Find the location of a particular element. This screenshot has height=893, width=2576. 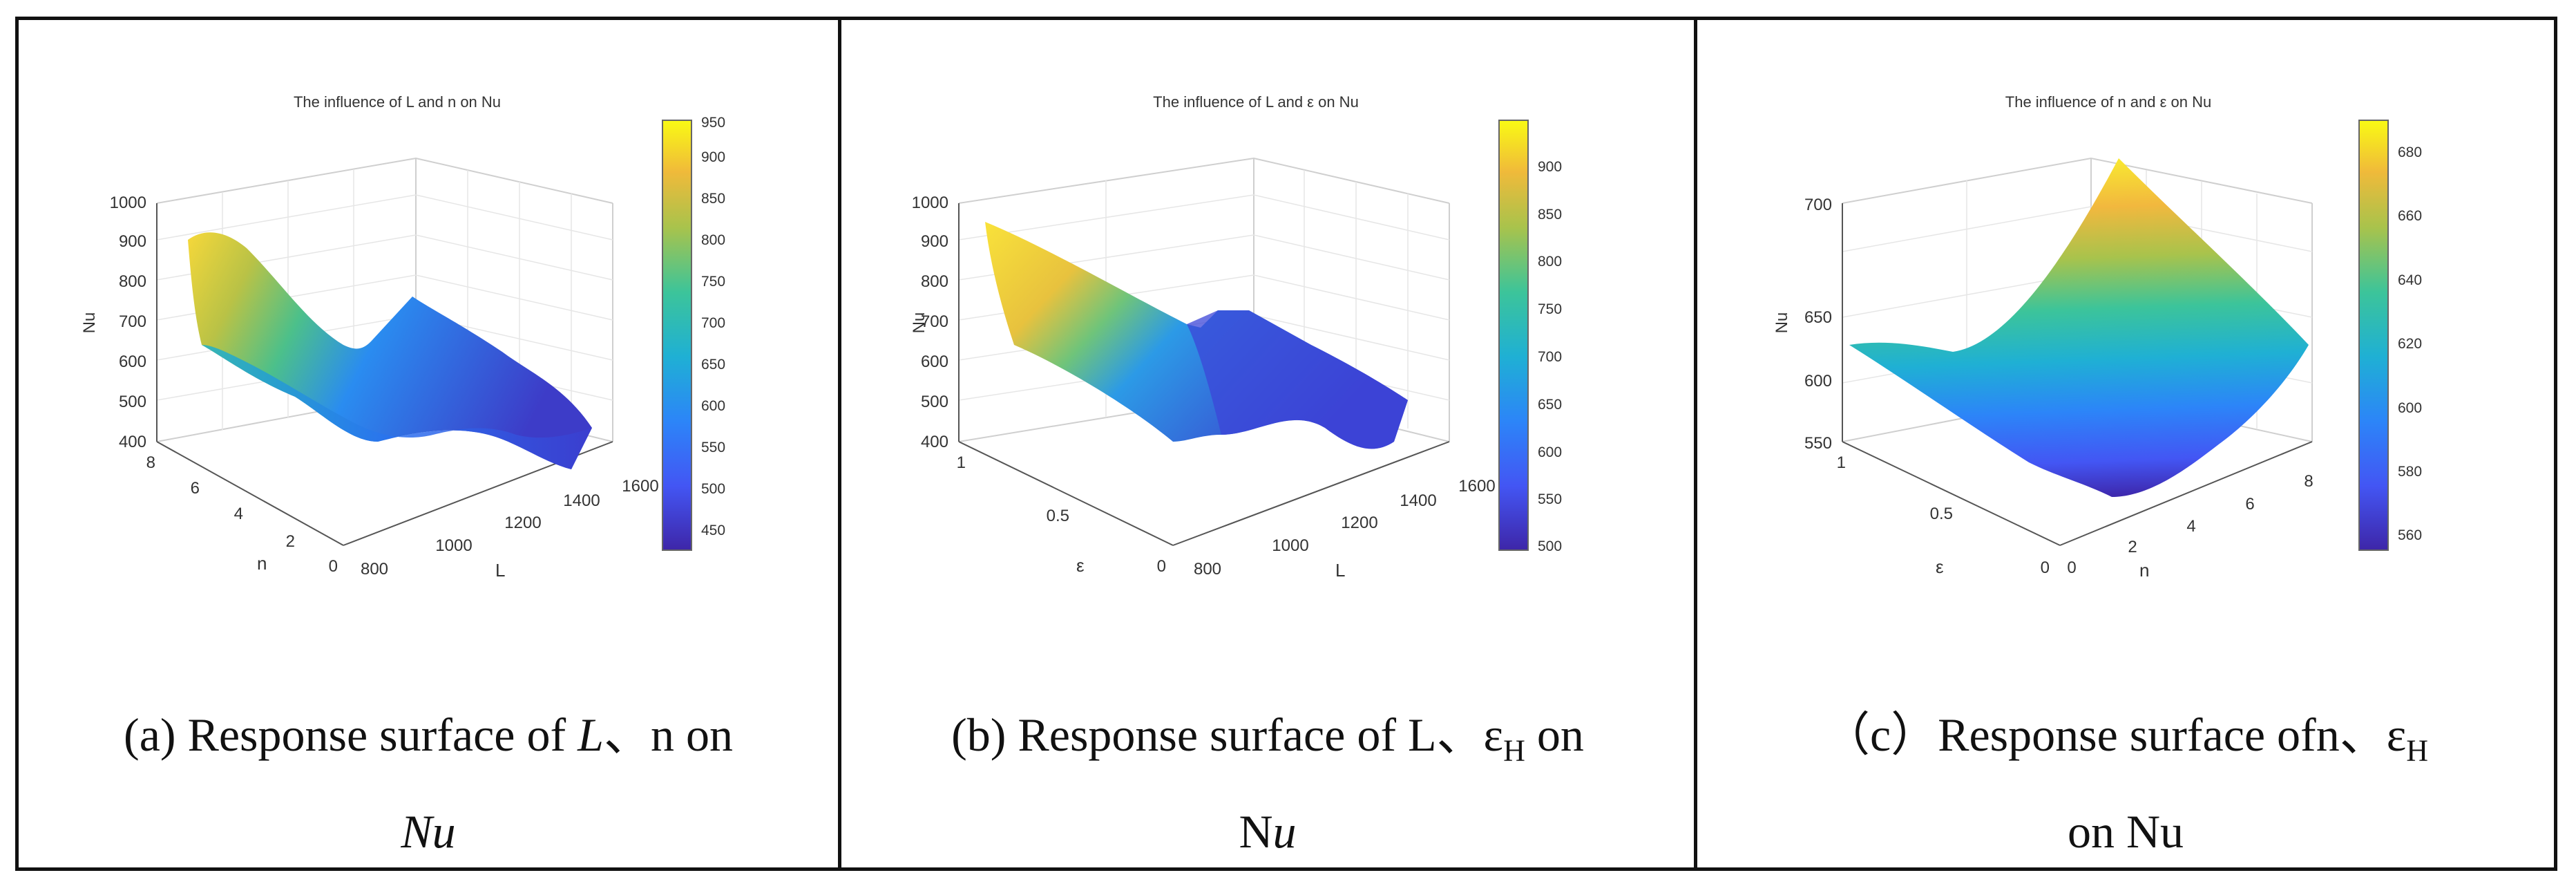

chart-c-z-tick: 700 is located at coordinates (1818, 205).